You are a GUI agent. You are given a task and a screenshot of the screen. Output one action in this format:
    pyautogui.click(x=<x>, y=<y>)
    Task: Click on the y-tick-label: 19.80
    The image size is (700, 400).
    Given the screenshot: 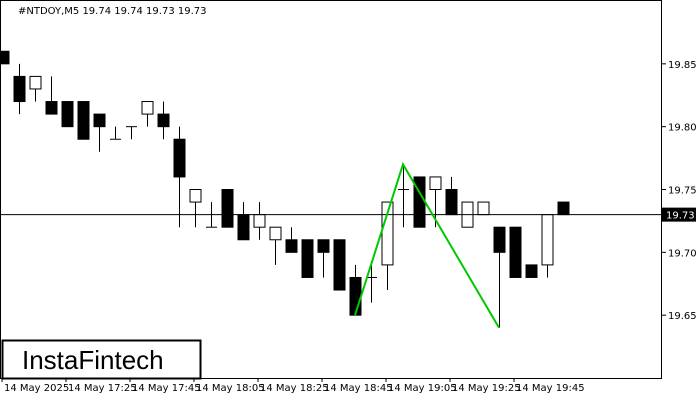 What is the action you would take?
    pyautogui.click(x=682, y=128)
    